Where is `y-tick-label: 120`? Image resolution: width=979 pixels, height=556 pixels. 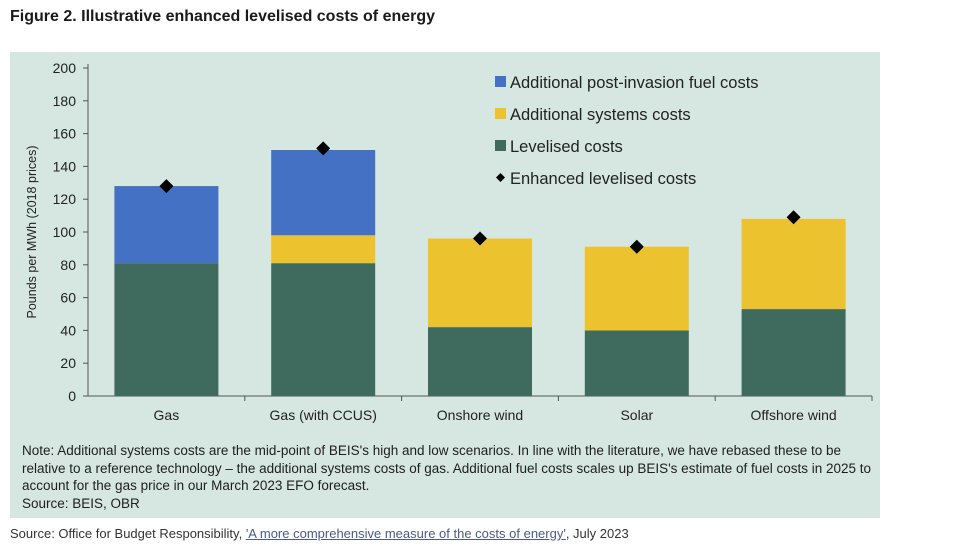
y-tick-label: 120 is located at coordinates (65, 199).